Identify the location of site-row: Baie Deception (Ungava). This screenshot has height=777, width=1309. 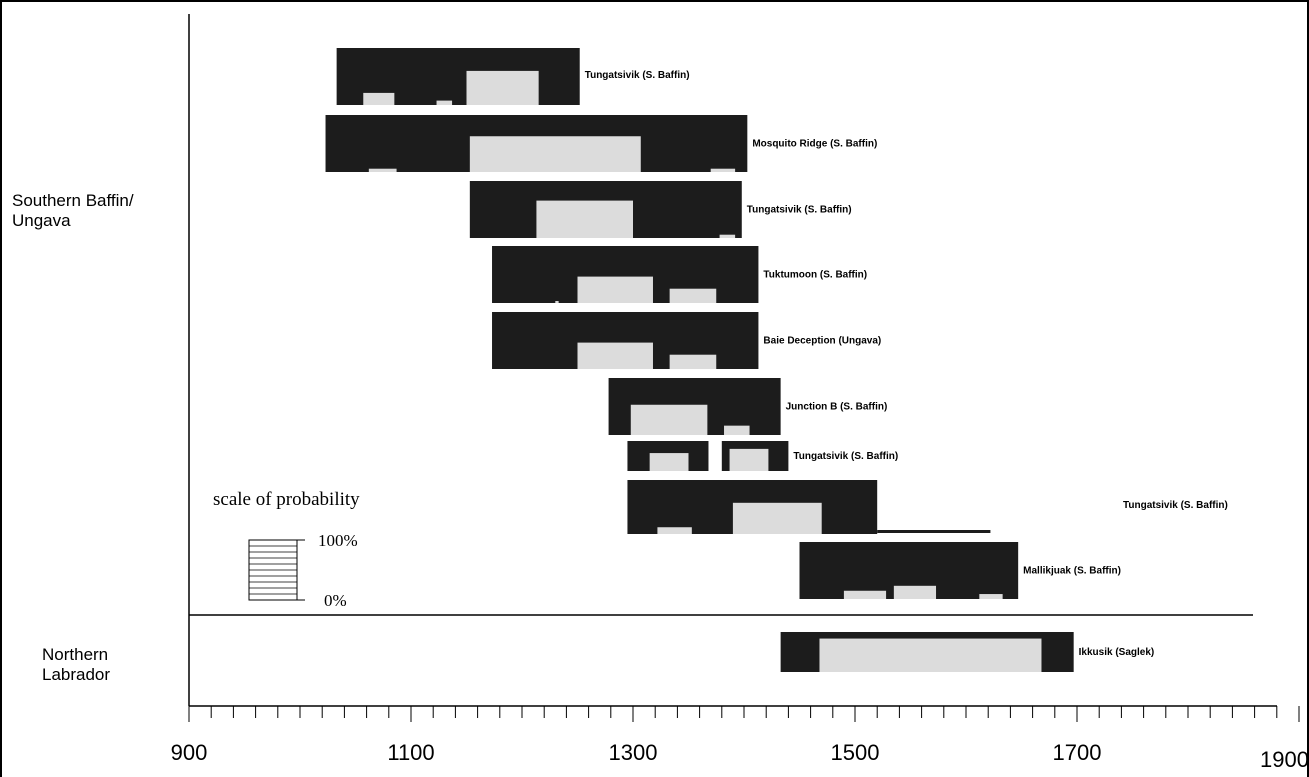
(686, 340).